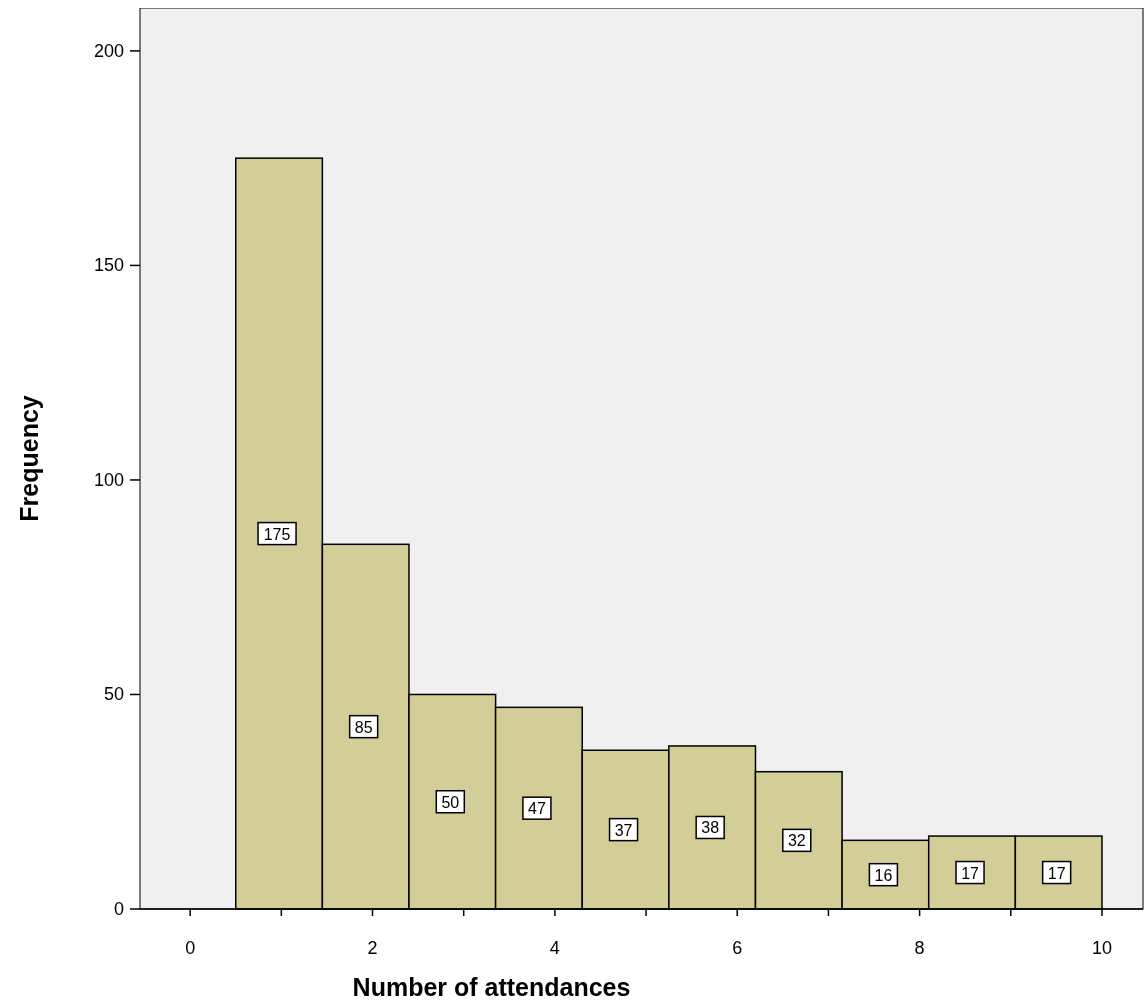  What do you see at coordinates (537, 809) in the screenshot?
I see `data-label: 47` at bounding box center [537, 809].